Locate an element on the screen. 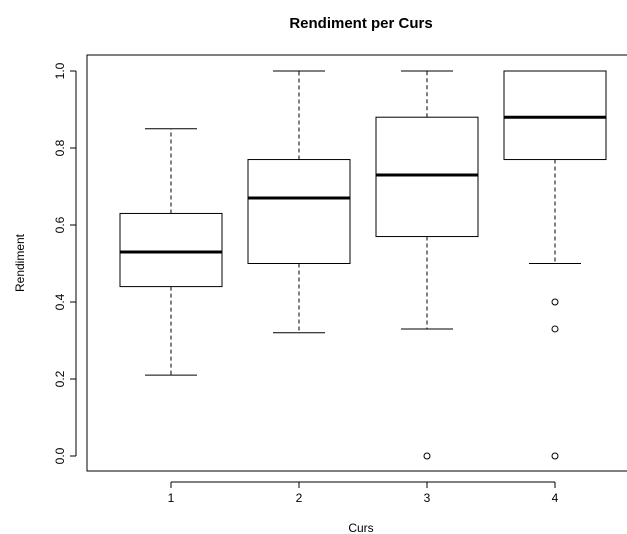  x-tick-label: 1 is located at coordinates (171, 498).